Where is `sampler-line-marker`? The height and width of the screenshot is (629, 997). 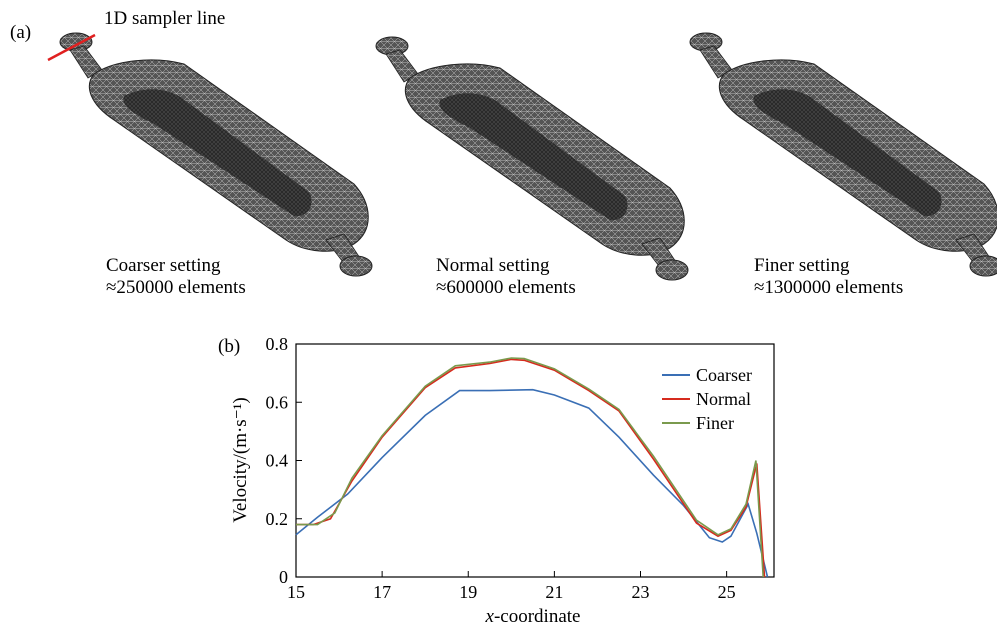 sampler-line-marker is located at coordinates (71, 47).